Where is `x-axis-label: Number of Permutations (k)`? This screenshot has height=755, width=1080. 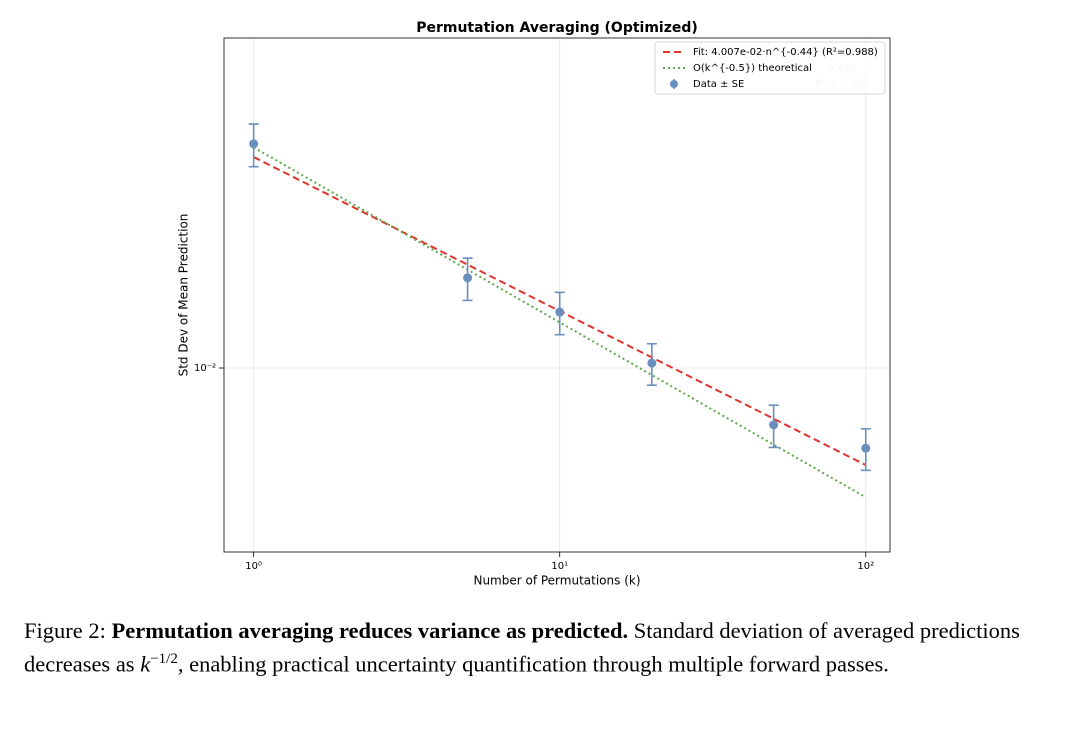 x-axis-label: Number of Permutations (k) is located at coordinates (556, 581).